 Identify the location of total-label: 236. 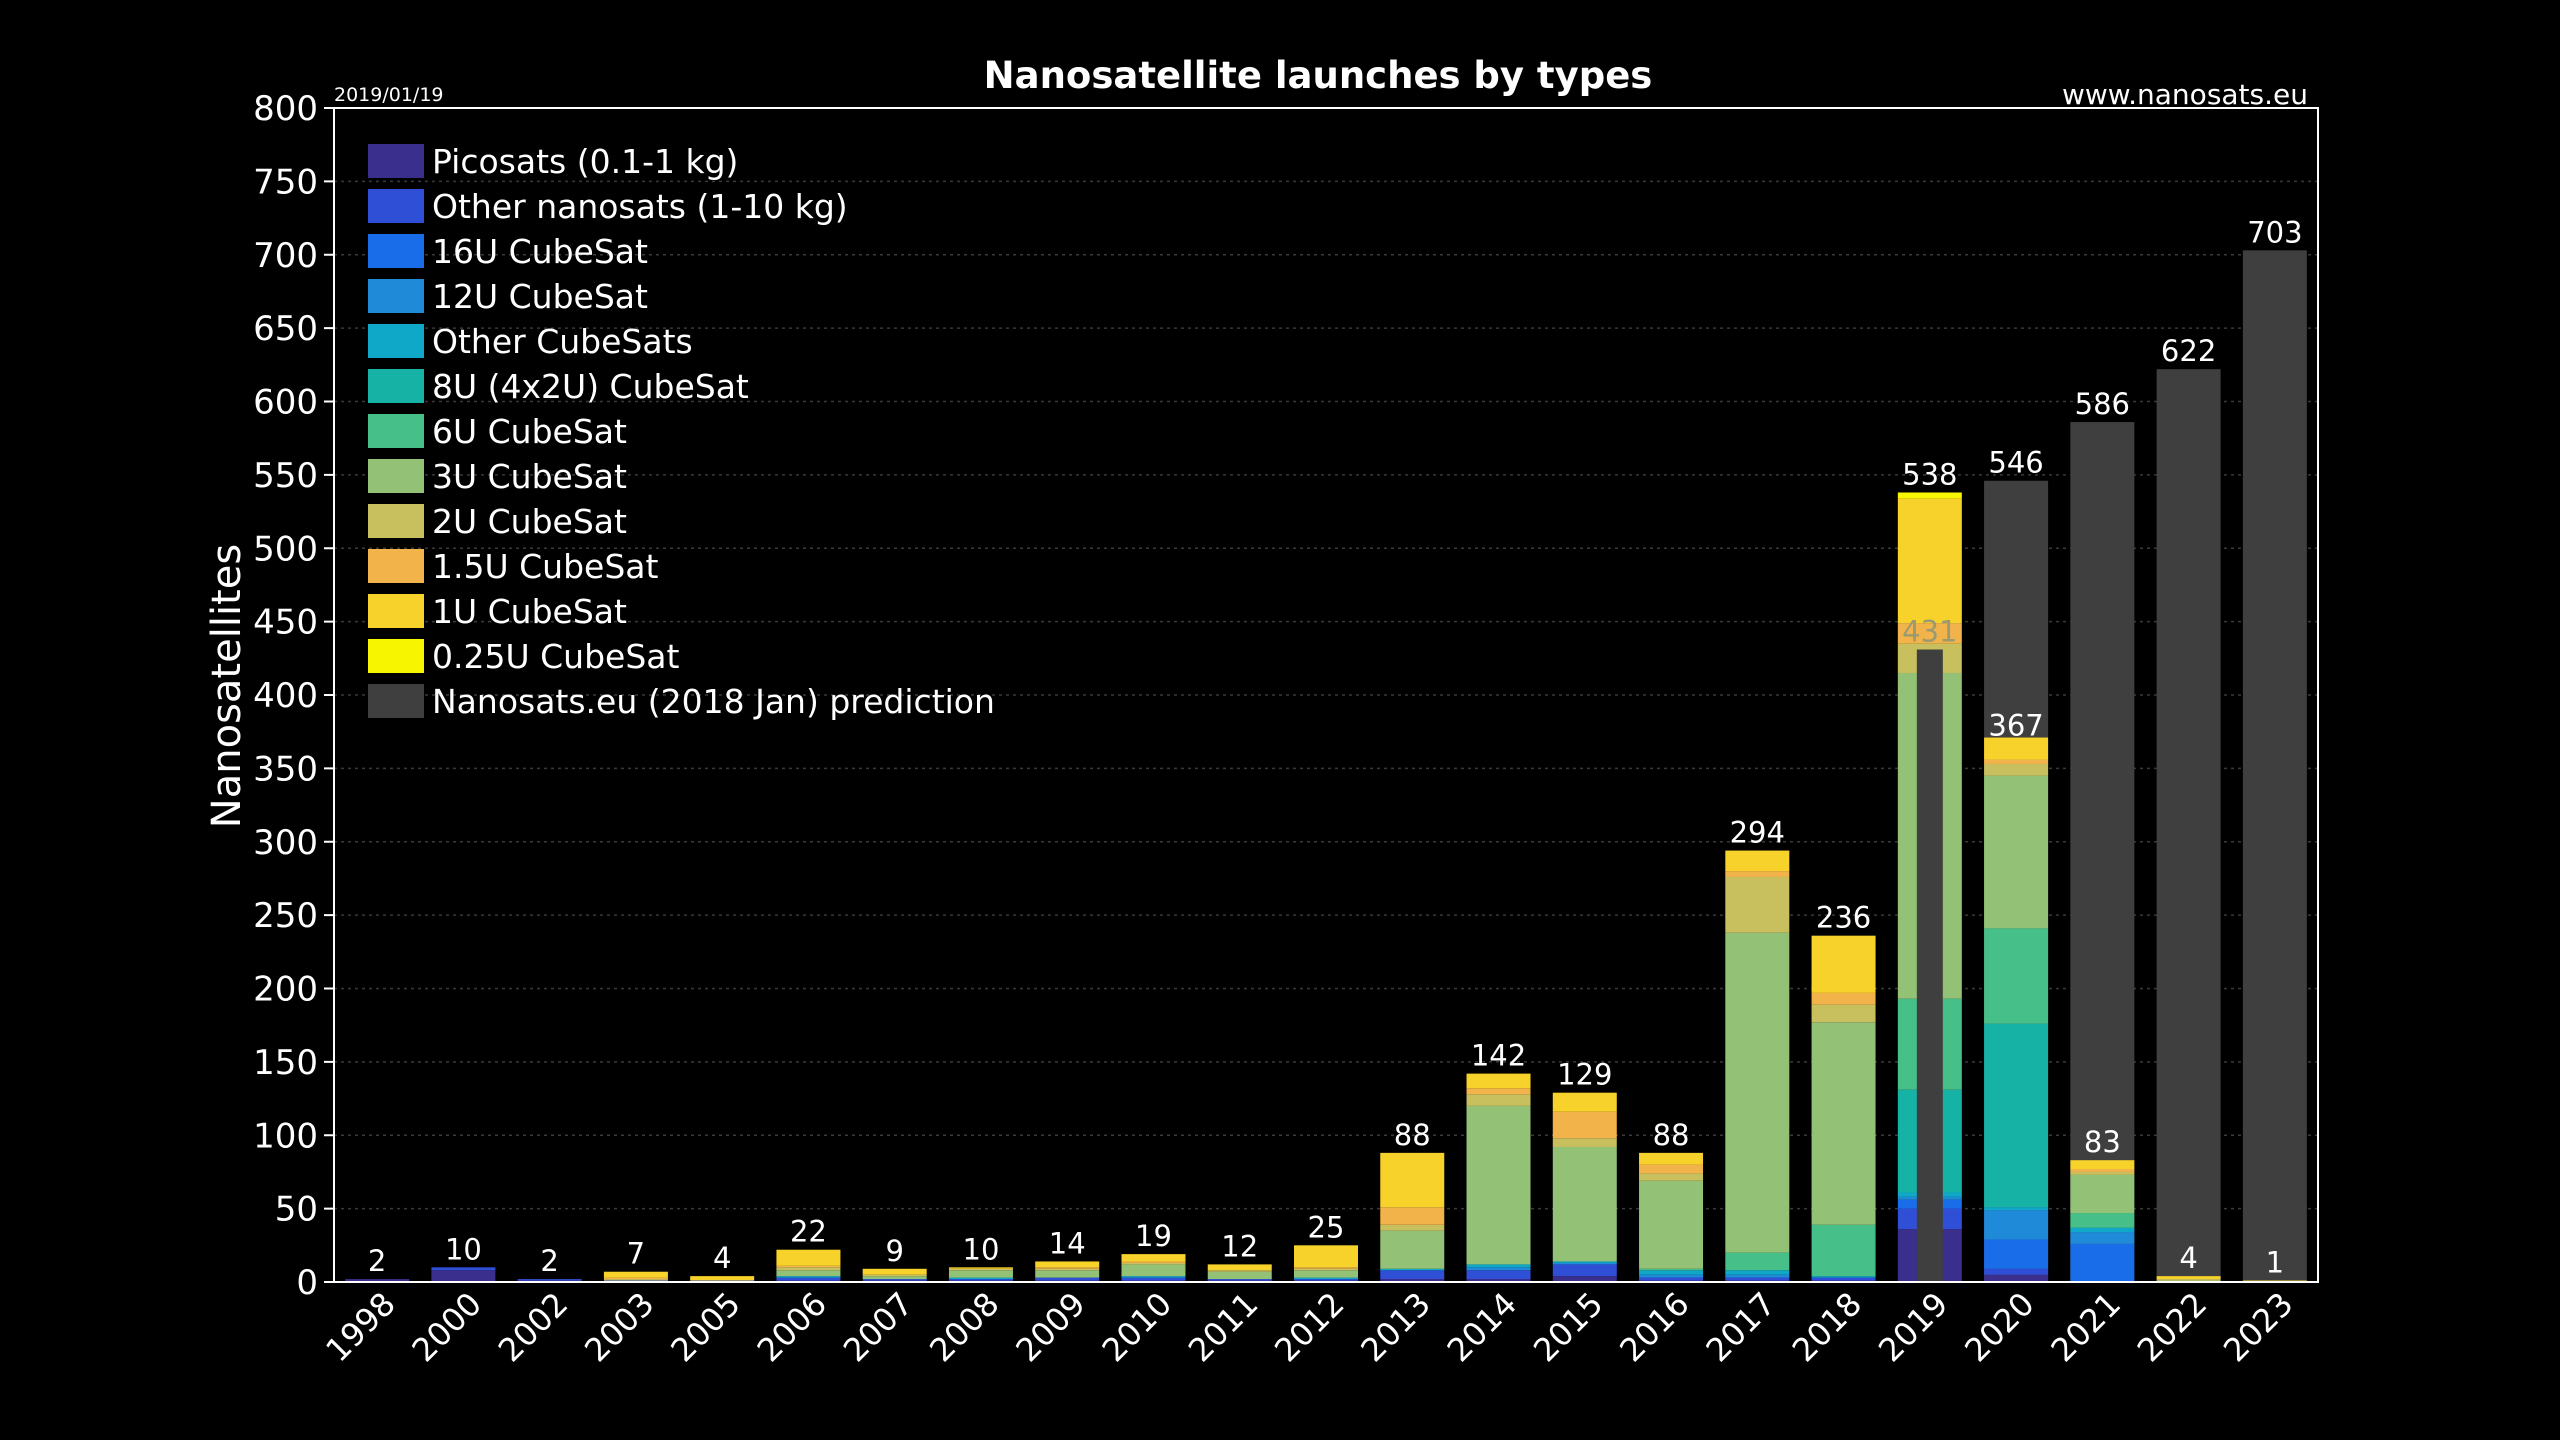
(1843, 918).